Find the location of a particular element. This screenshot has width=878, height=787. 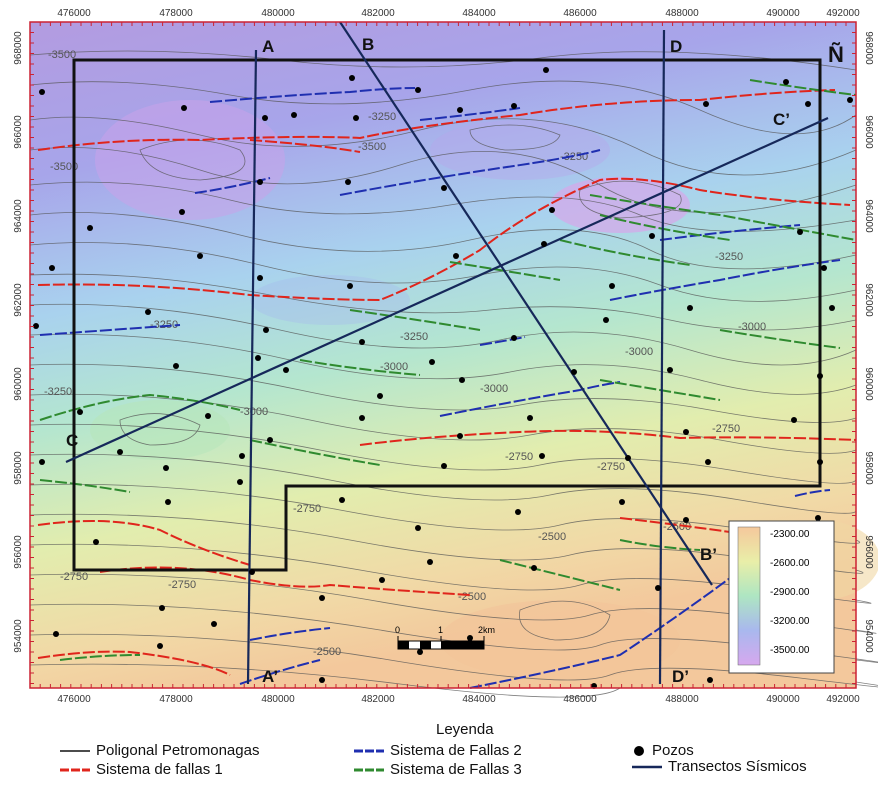

fault-blue-line-icon is located at coordinates (369, 750).